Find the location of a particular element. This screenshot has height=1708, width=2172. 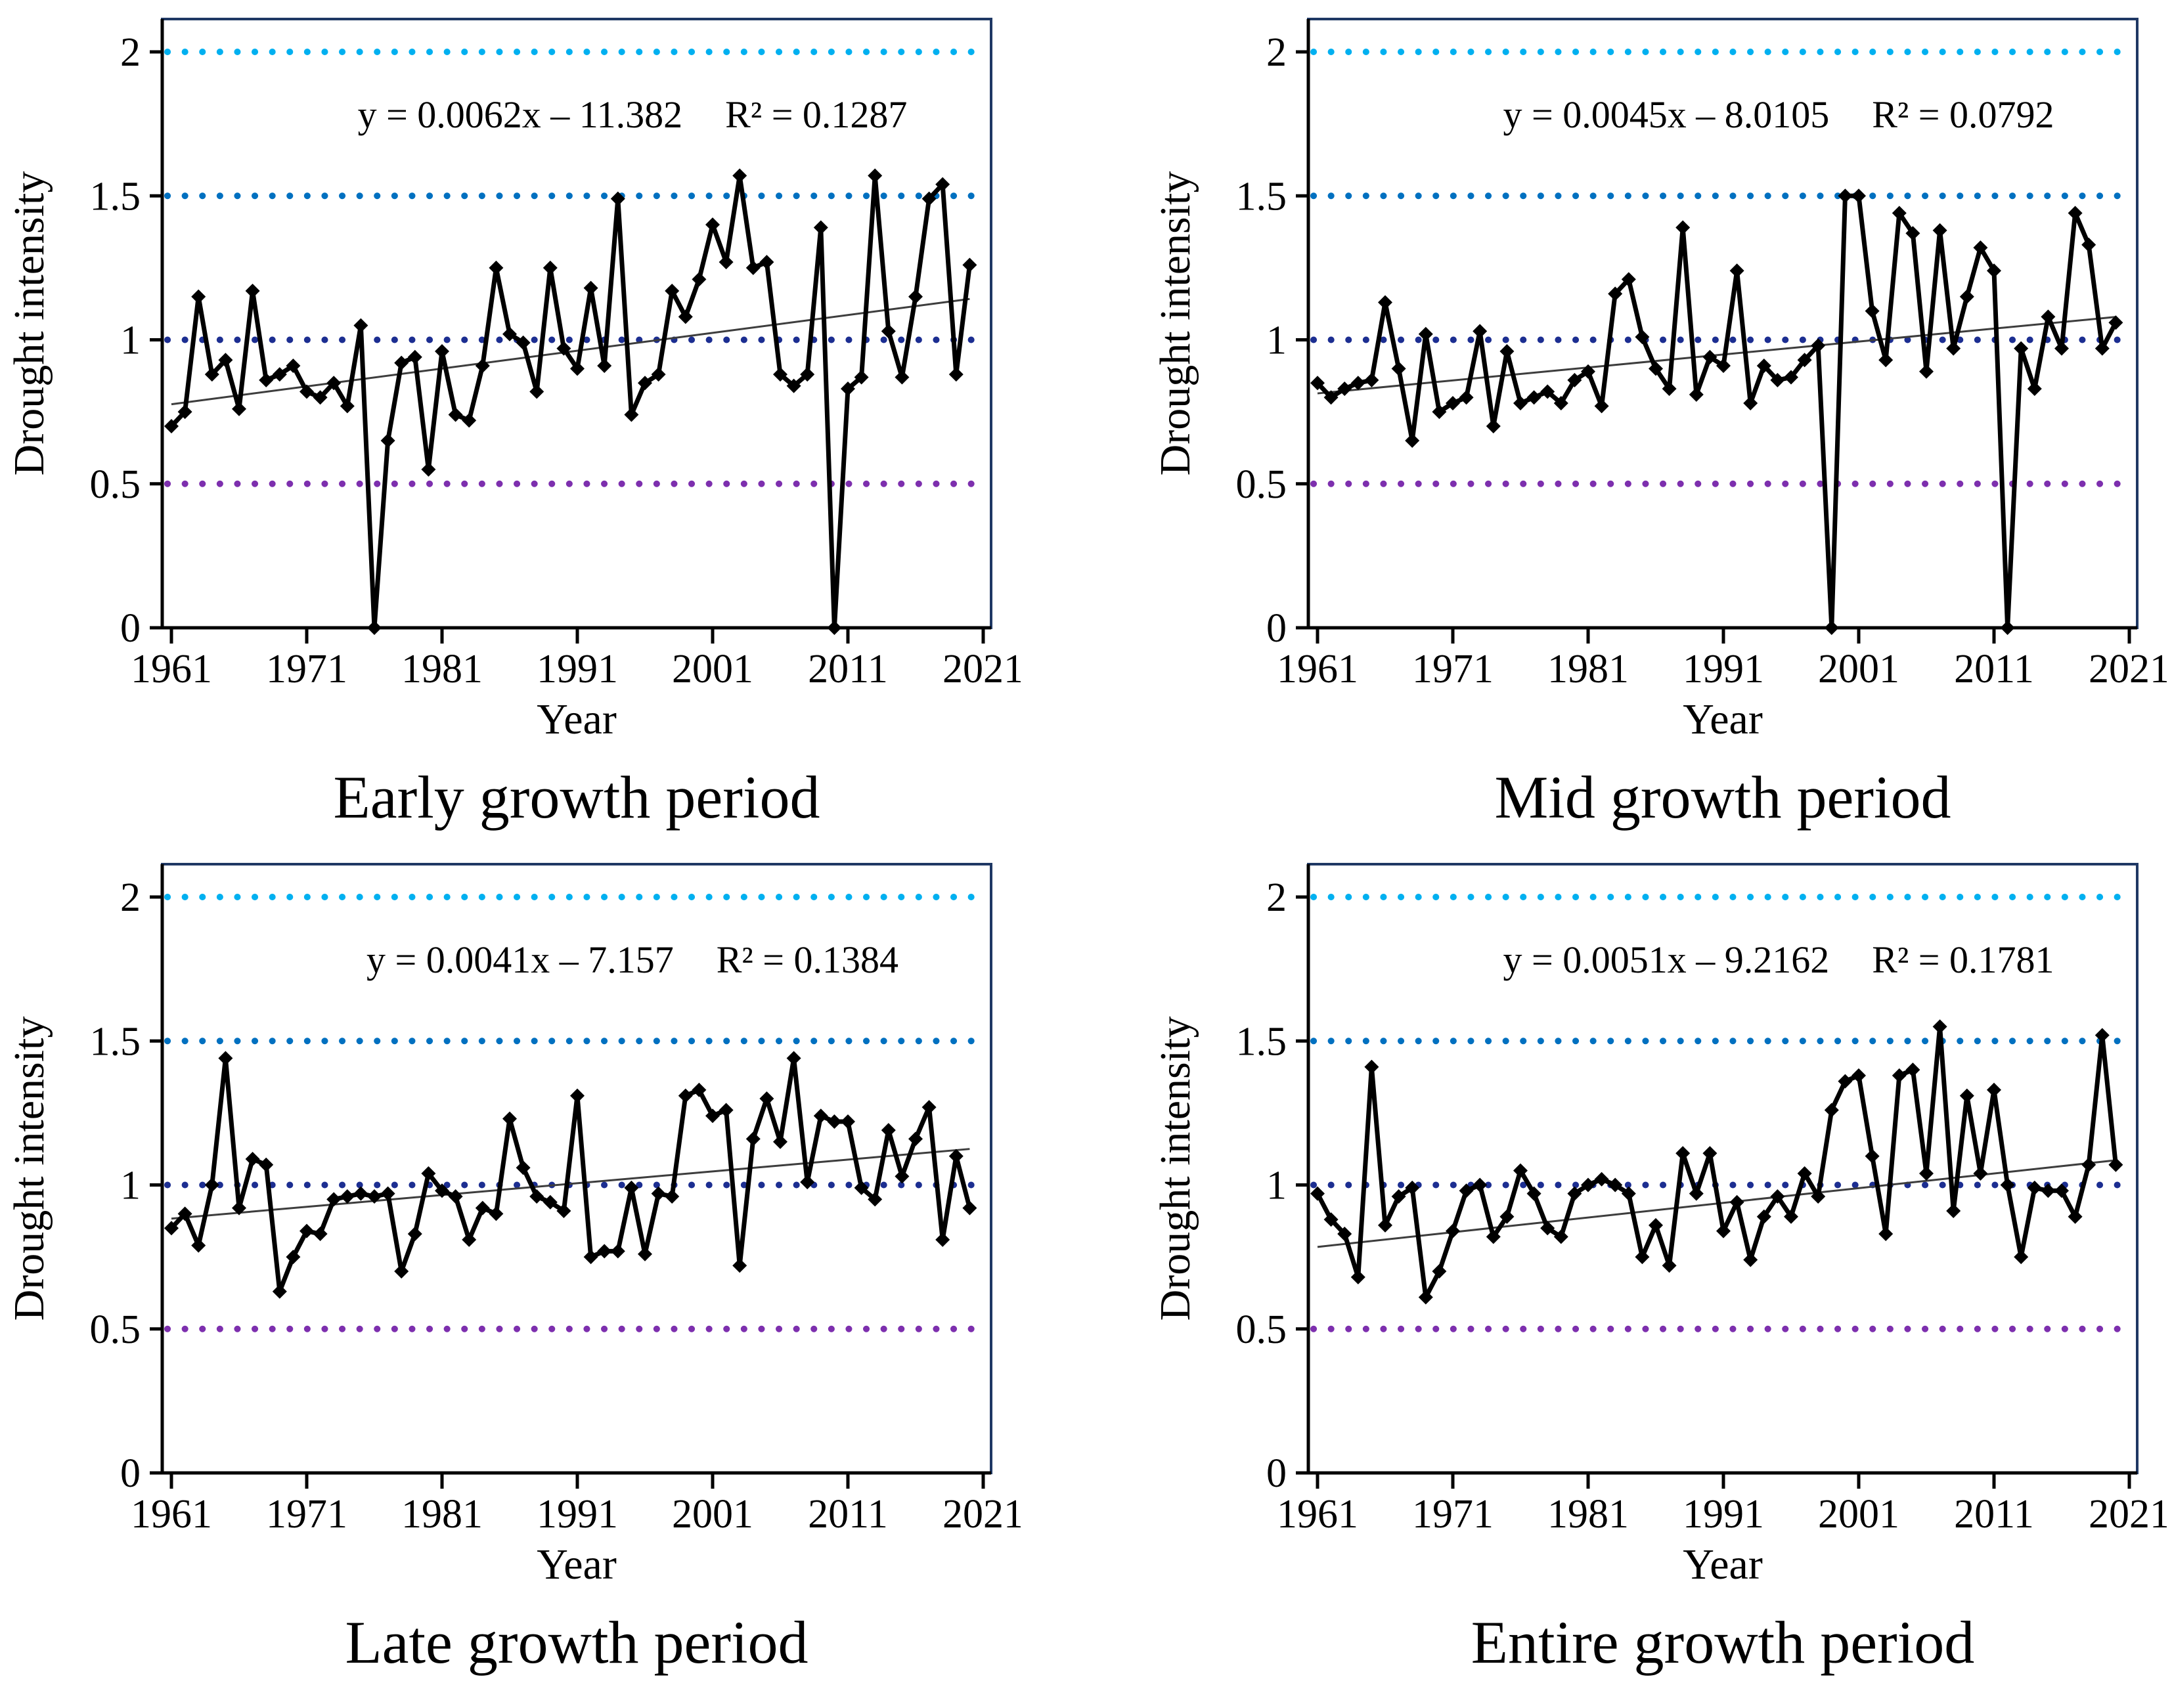

regression-equation: y = 0.0051x – 9.2162 is located at coordinates (1666, 959).